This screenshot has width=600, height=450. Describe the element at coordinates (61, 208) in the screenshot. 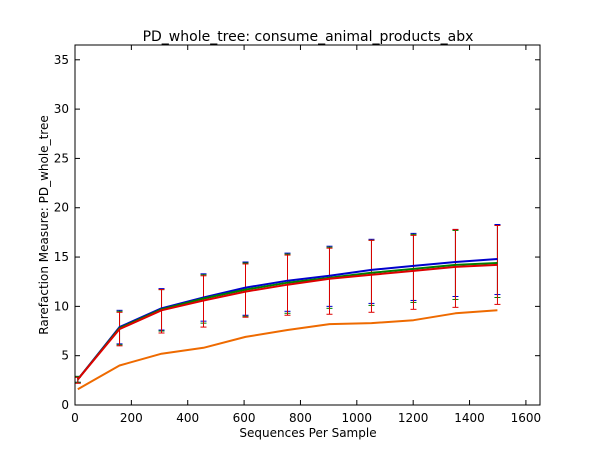

I see `y-tick-label: 20` at that location.